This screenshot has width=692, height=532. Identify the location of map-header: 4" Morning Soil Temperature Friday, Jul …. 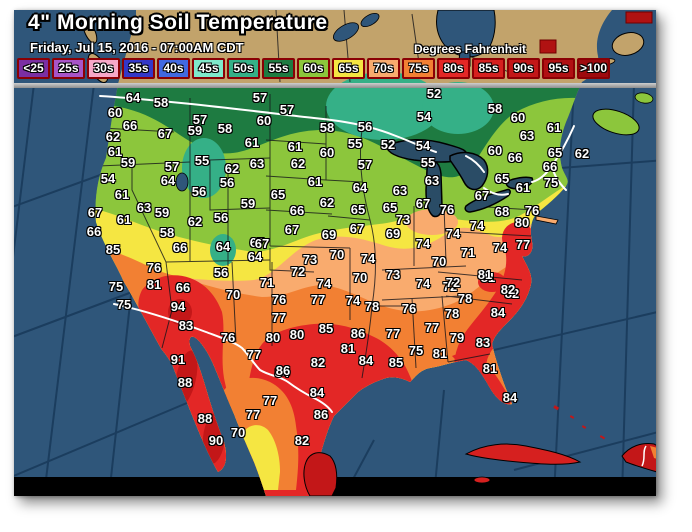
(335, 49).